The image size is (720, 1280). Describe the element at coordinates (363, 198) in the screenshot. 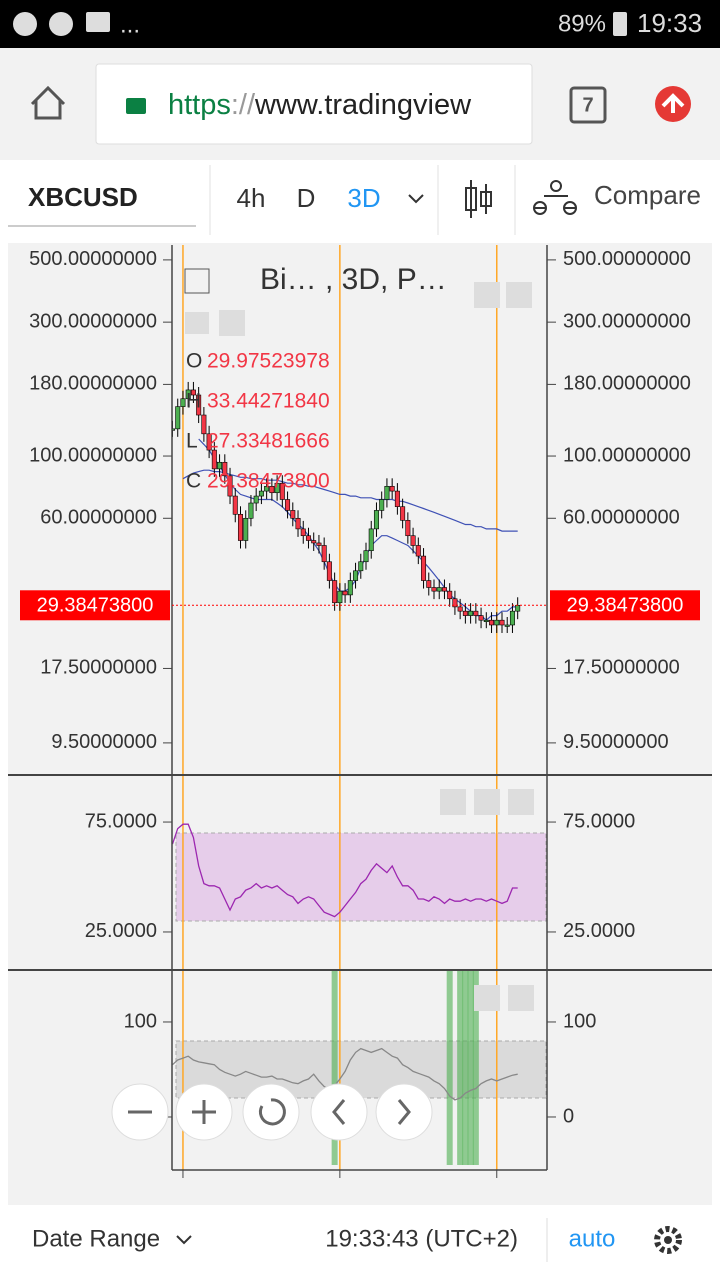

I see `interval: 3D` at that location.